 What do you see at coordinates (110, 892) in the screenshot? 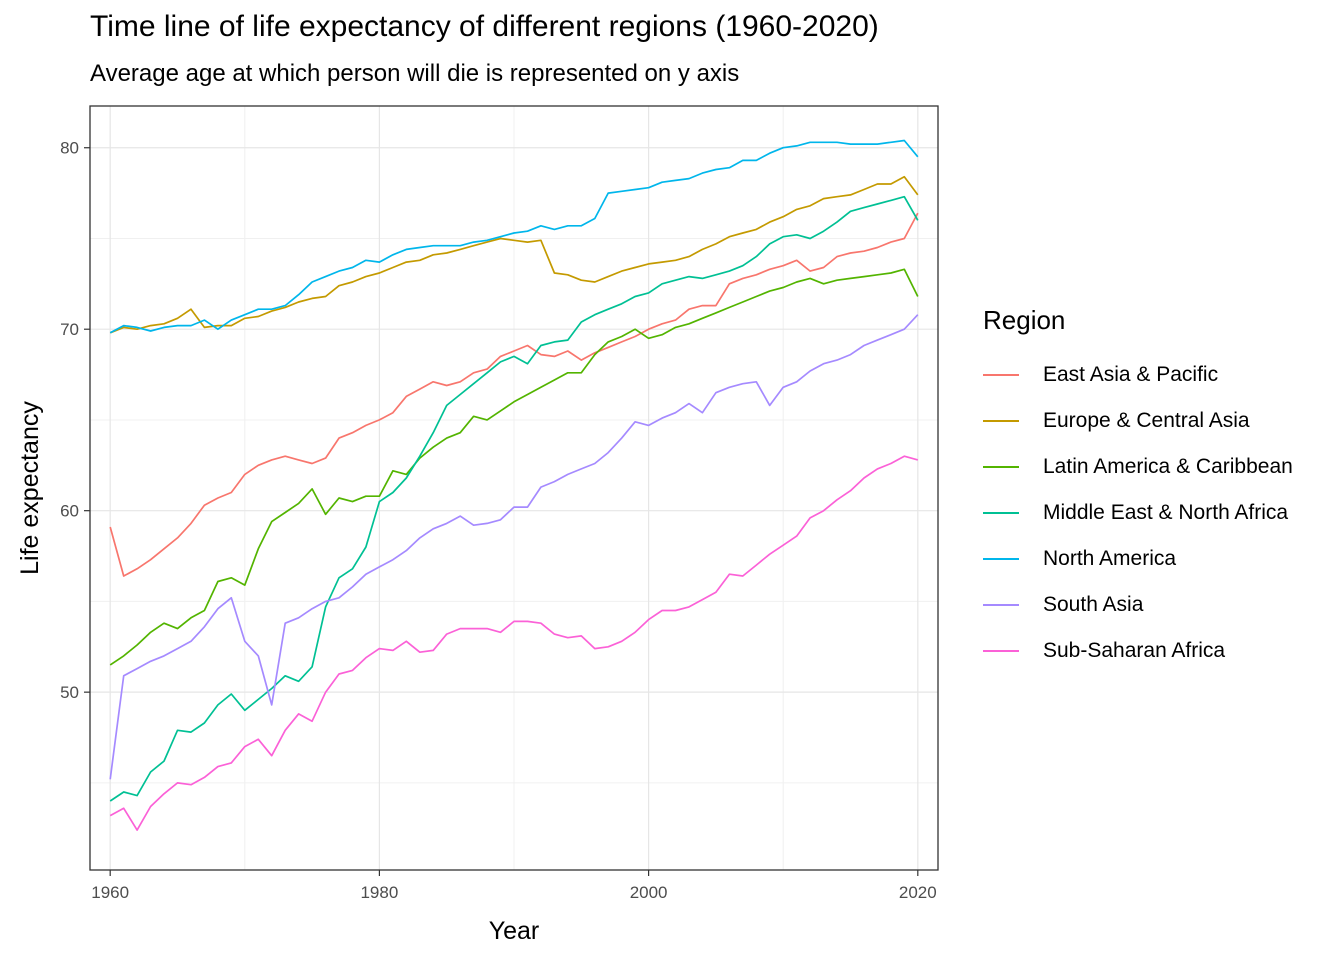
I see `x-tick-label: 1960` at bounding box center [110, 892].